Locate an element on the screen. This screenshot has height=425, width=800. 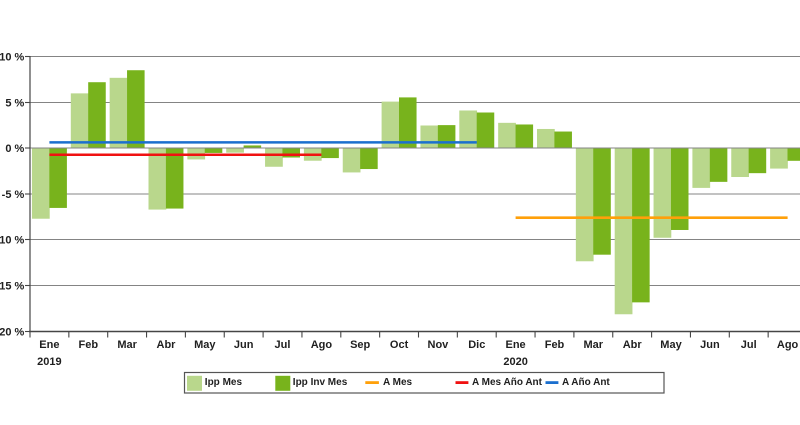
svg-text: A Año Ant is located at coordinates (586, 382).